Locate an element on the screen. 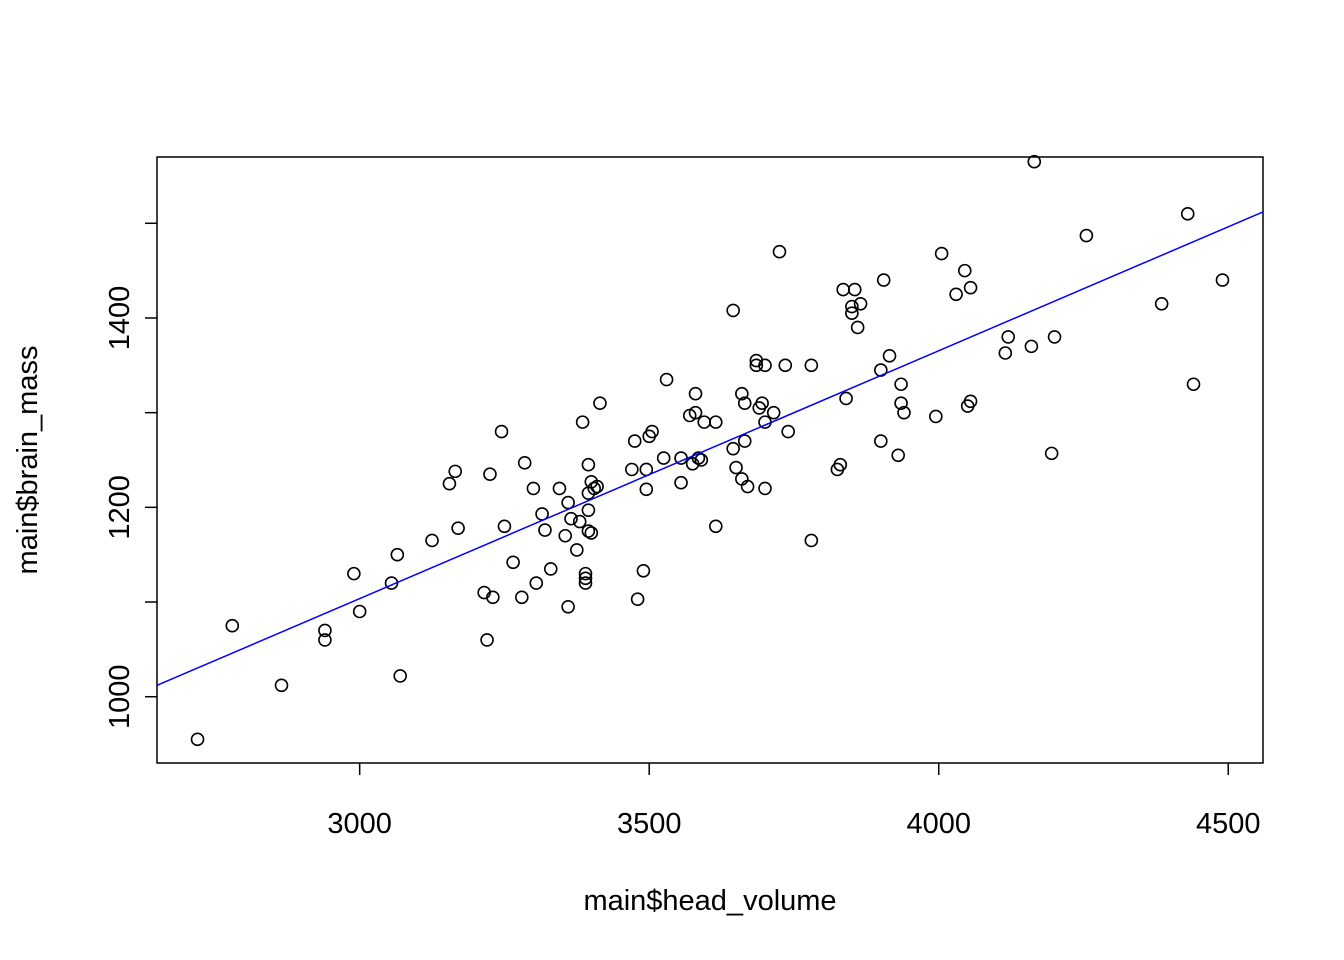 The width and height of the screenshot is (1344, 960). x-tick-label: 4500 is located at coordinates (1228, 824).